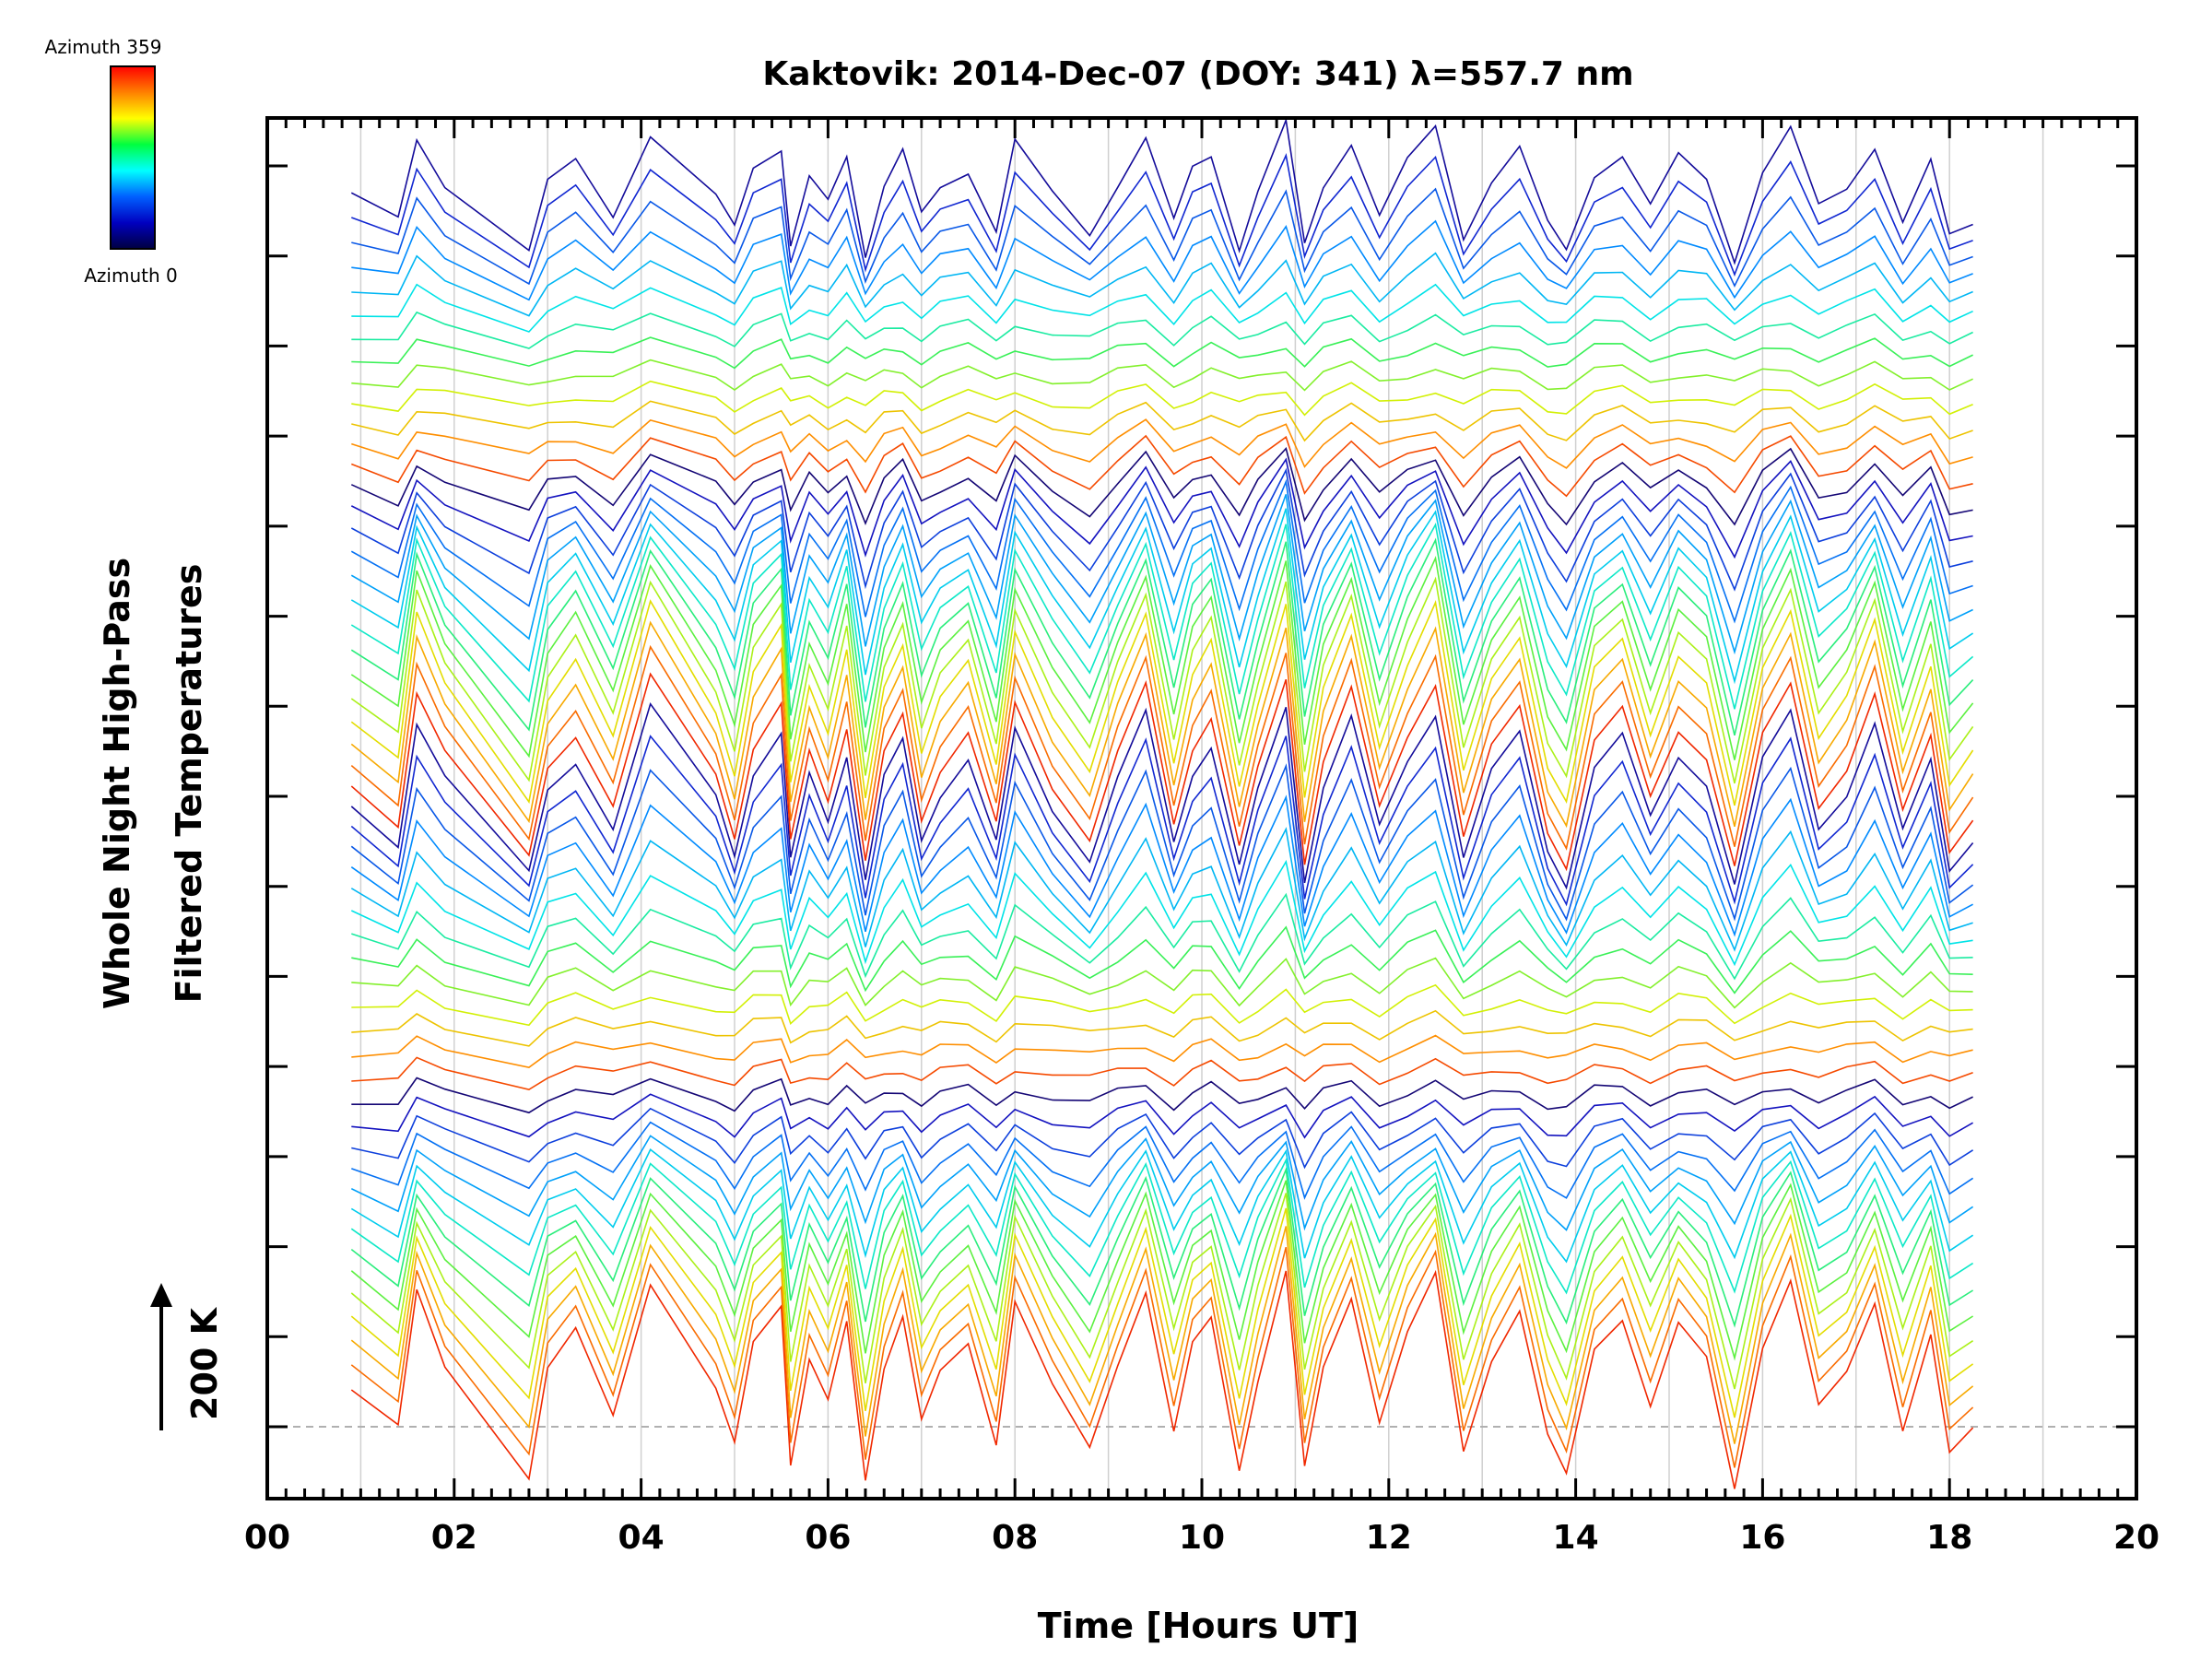 This screenshot has width=2212, height=1659. What do you see at coordinates (133, 157) in the screenshot?
I see `colorbar` at bounding box center [133, 157].